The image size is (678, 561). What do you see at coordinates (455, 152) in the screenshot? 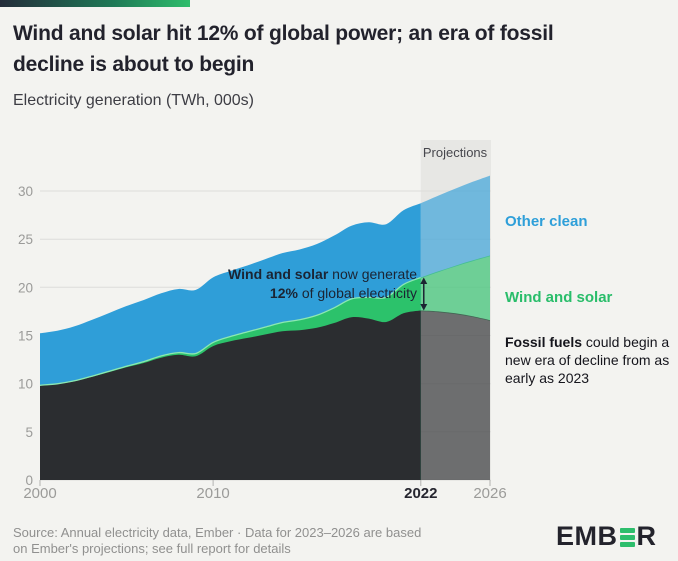
I see `projections-label: Projections` at bounding box center [455, 152].